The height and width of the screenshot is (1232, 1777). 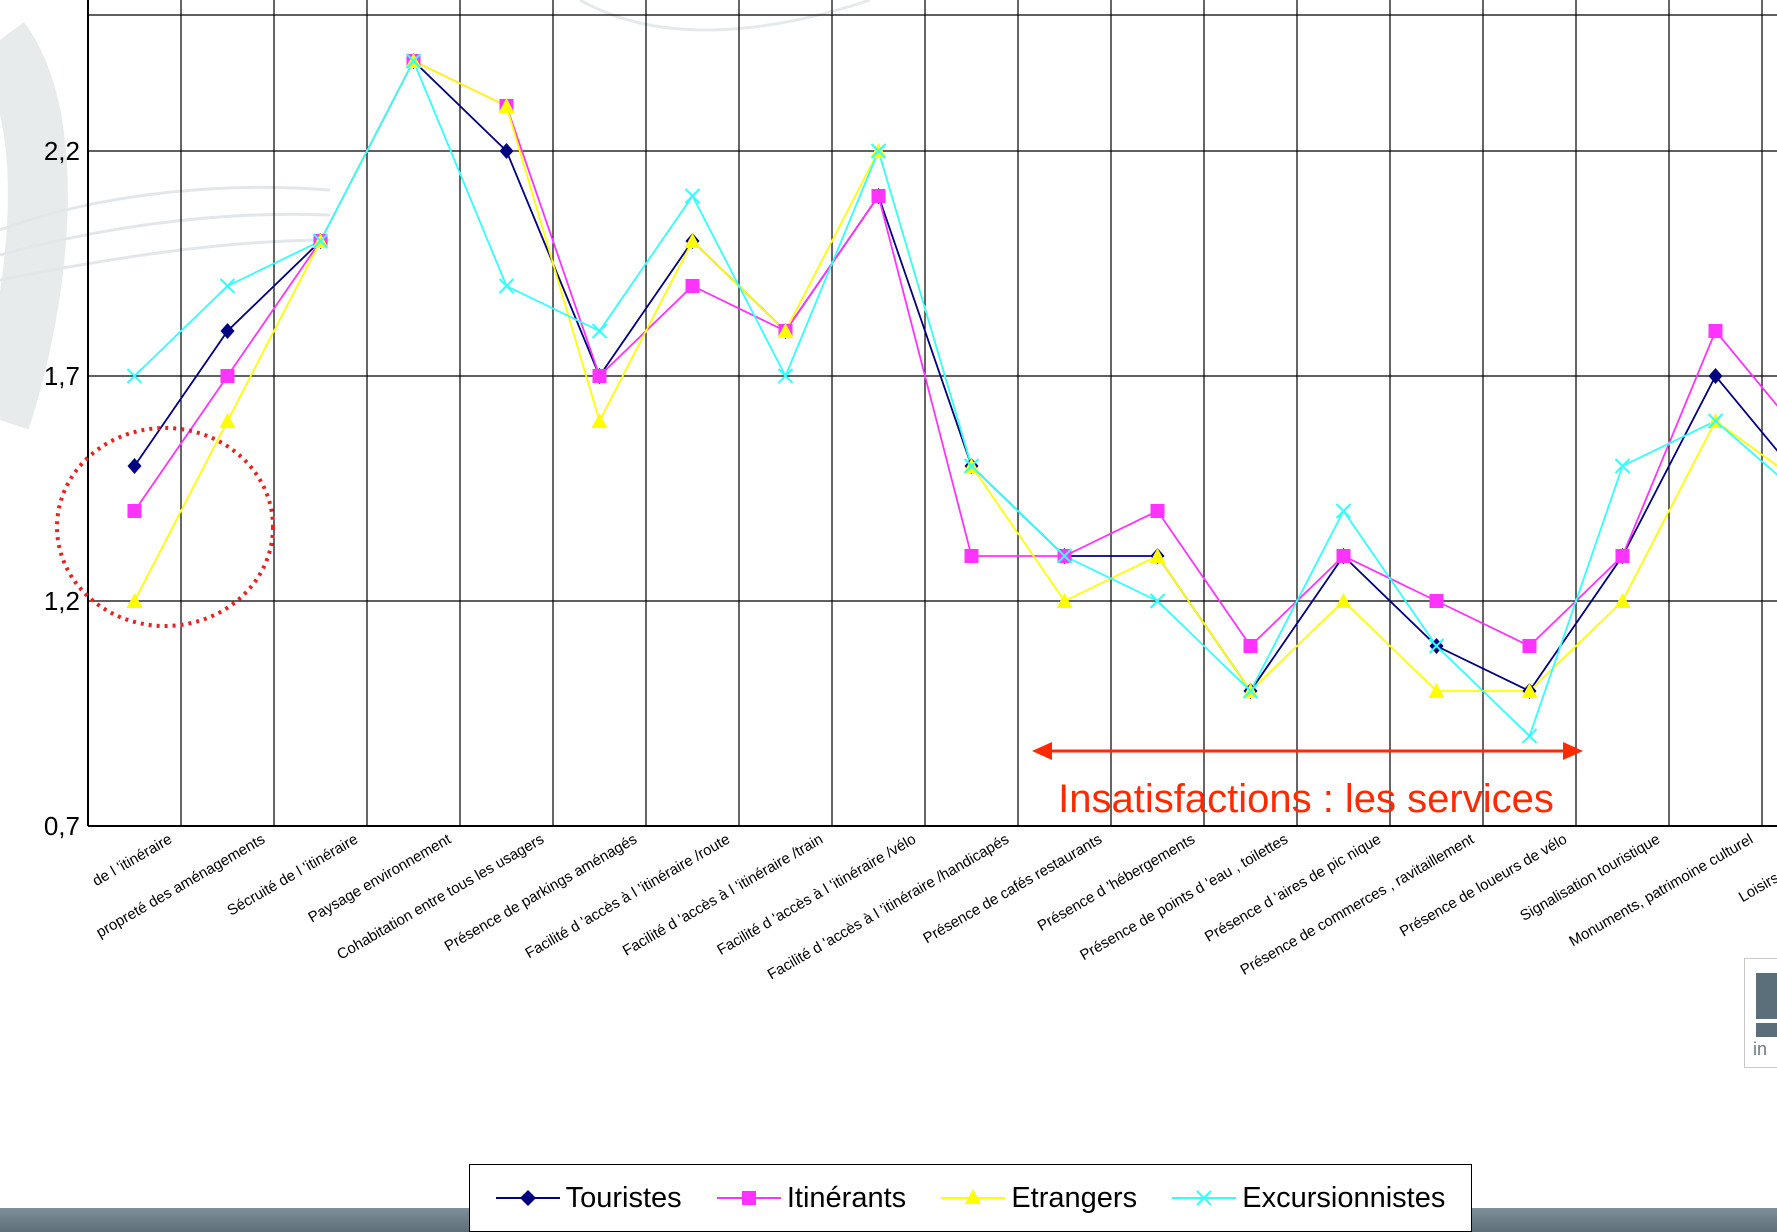 What do you see at coordinates (1012, 889) in the screenshot?
I see `x-tick-label: Présence de cafés restaurants` at bounding box center [1012, 889].